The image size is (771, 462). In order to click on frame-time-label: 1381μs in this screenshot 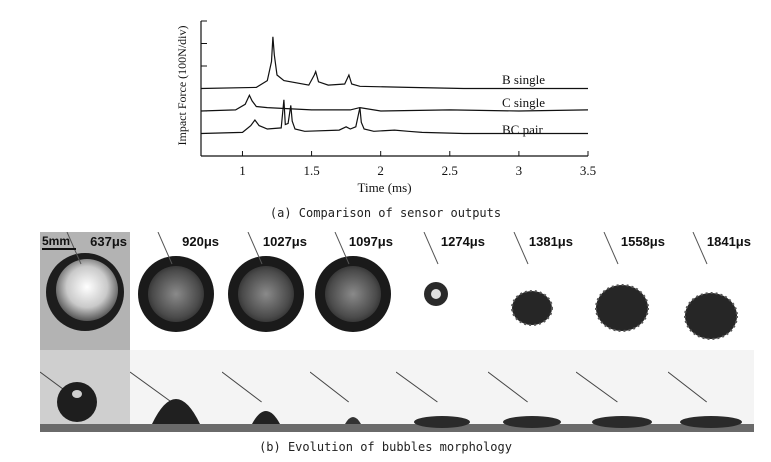, I will do `click(550, 241)`.